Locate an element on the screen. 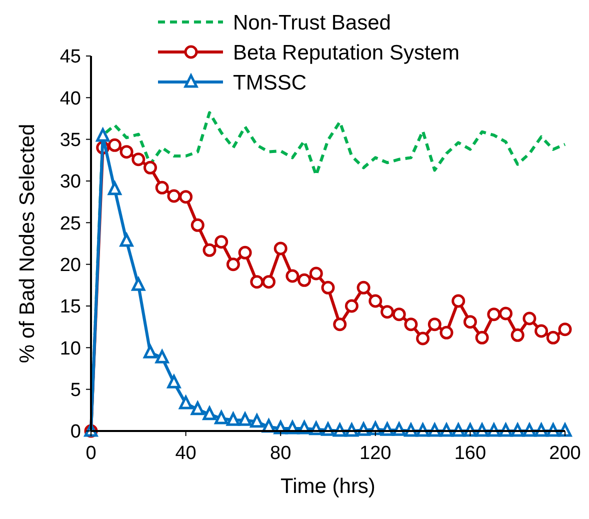 The height and width of the screenshot is (519, 589). legend-label: Beta Reputation System is located at coordinates (346, 52).